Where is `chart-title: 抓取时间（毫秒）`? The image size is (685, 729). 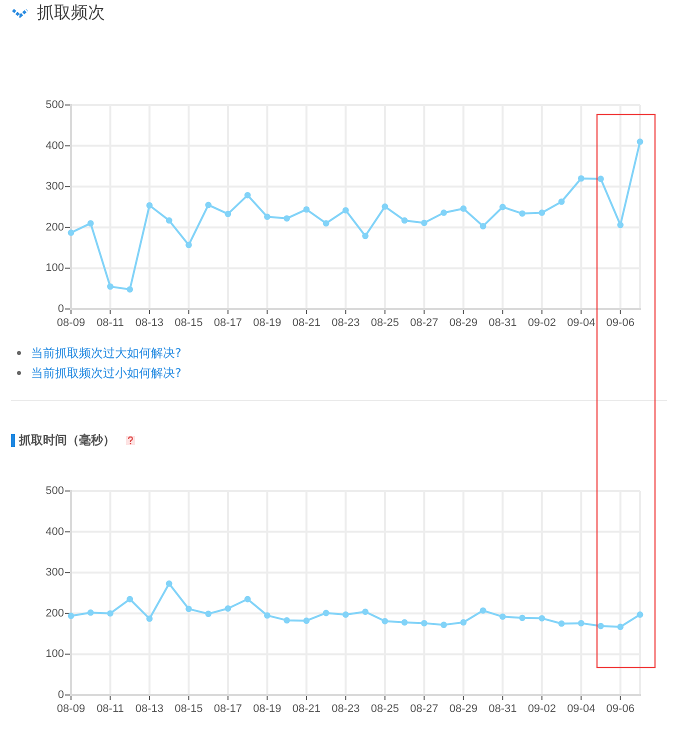
chart-title: 抓取时间（毫秒） is located at coordinates (67, 440).